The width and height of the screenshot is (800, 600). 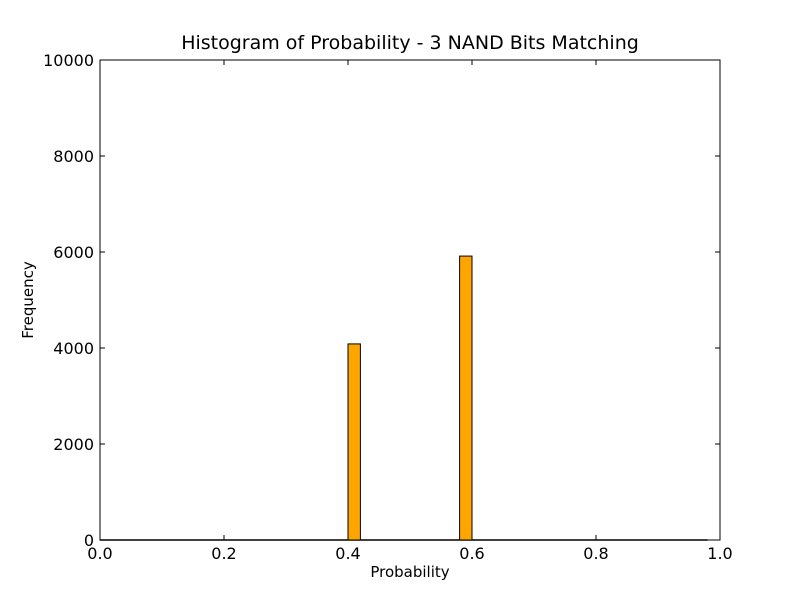 I want to click on y-tick-label: 4000, so click(x=73, y=348).